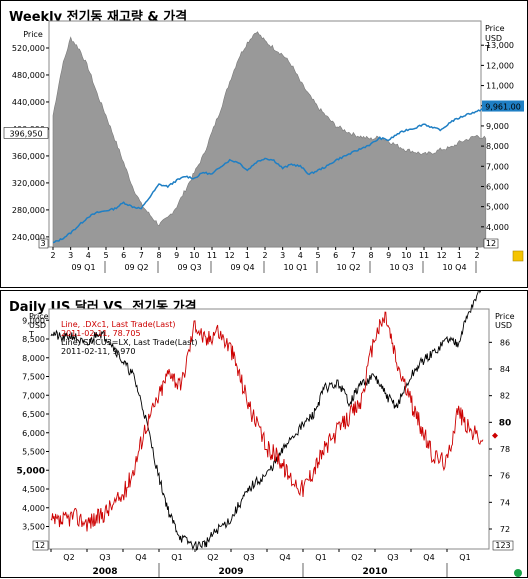 The height and width of the screenshot is (579, 528). Describe the element at coordinates (242, 267) in the screenshot. I see `x-axis-quarter-label: 09 Q4` at that location.